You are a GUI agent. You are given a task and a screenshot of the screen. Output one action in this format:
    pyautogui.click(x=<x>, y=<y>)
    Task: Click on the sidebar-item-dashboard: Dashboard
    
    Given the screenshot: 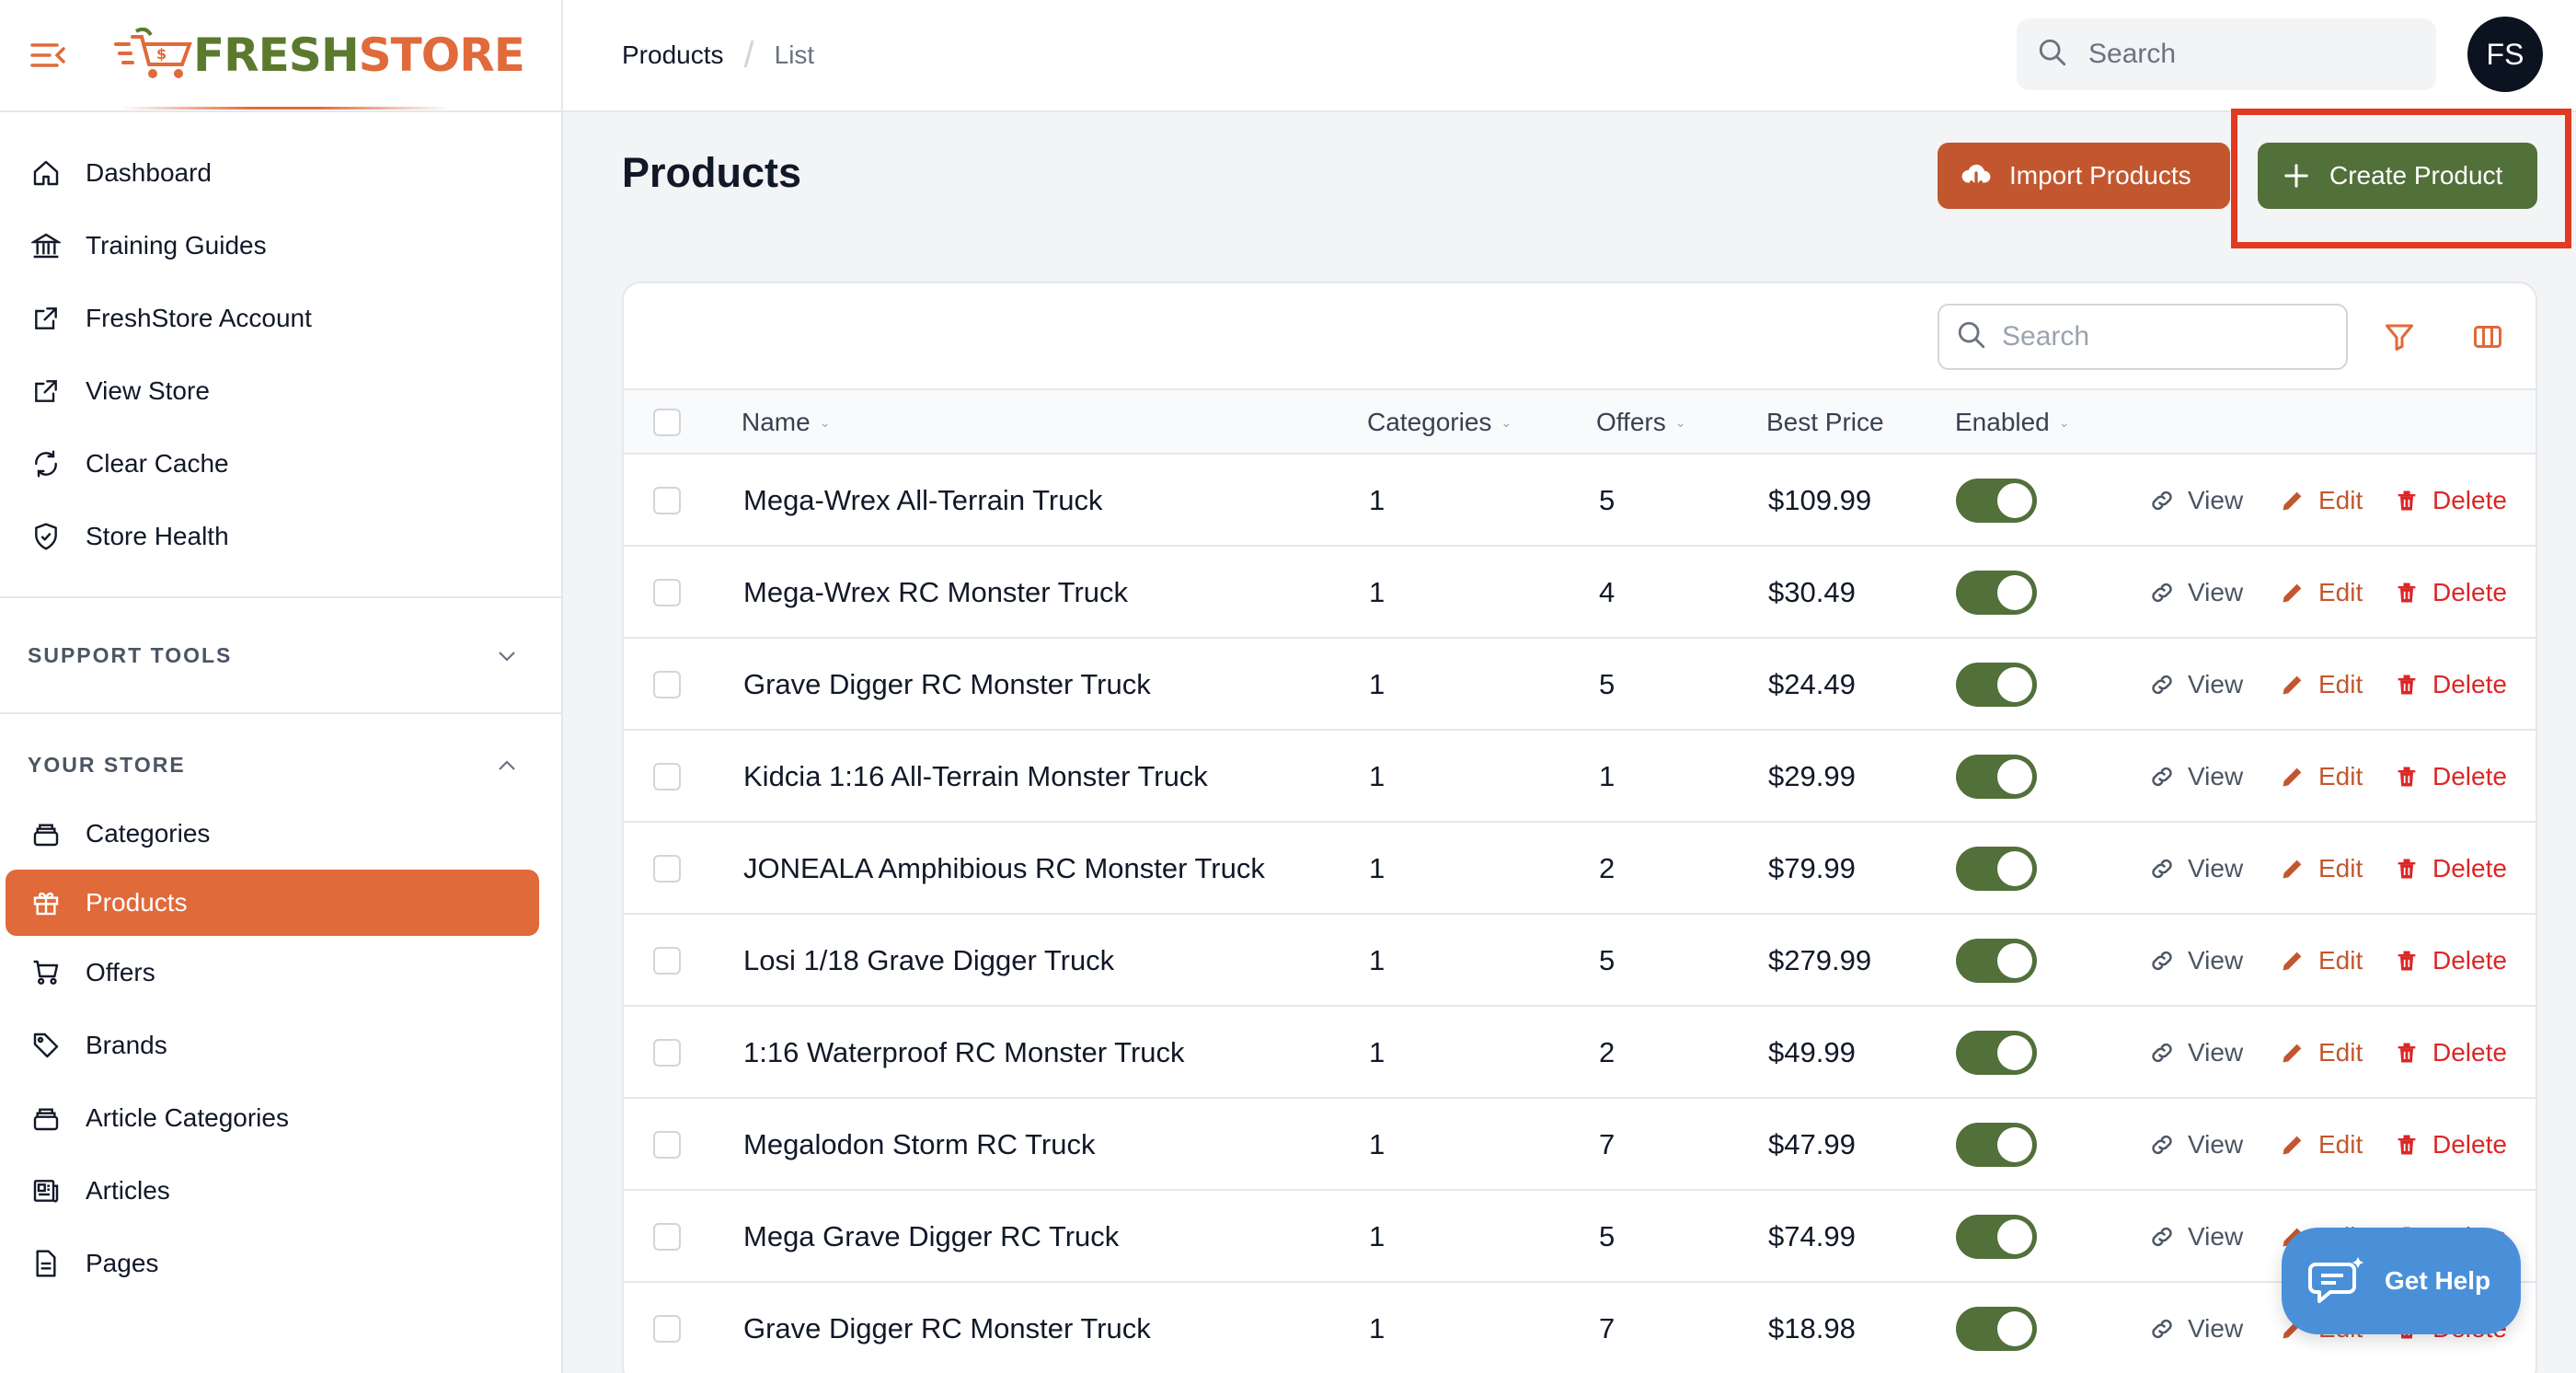 What is the action you would take?
    pyautogui.click(x=280, y=172)
    